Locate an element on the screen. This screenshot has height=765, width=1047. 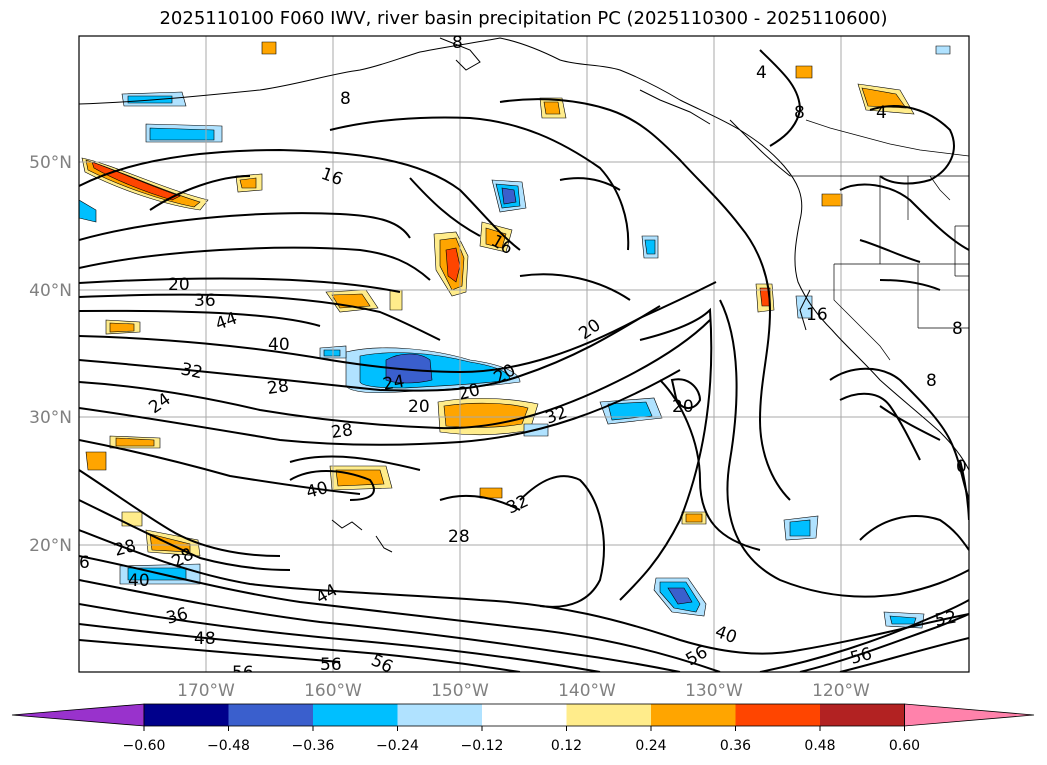
lat-label: 50°N is located at coordinates (50, 163).